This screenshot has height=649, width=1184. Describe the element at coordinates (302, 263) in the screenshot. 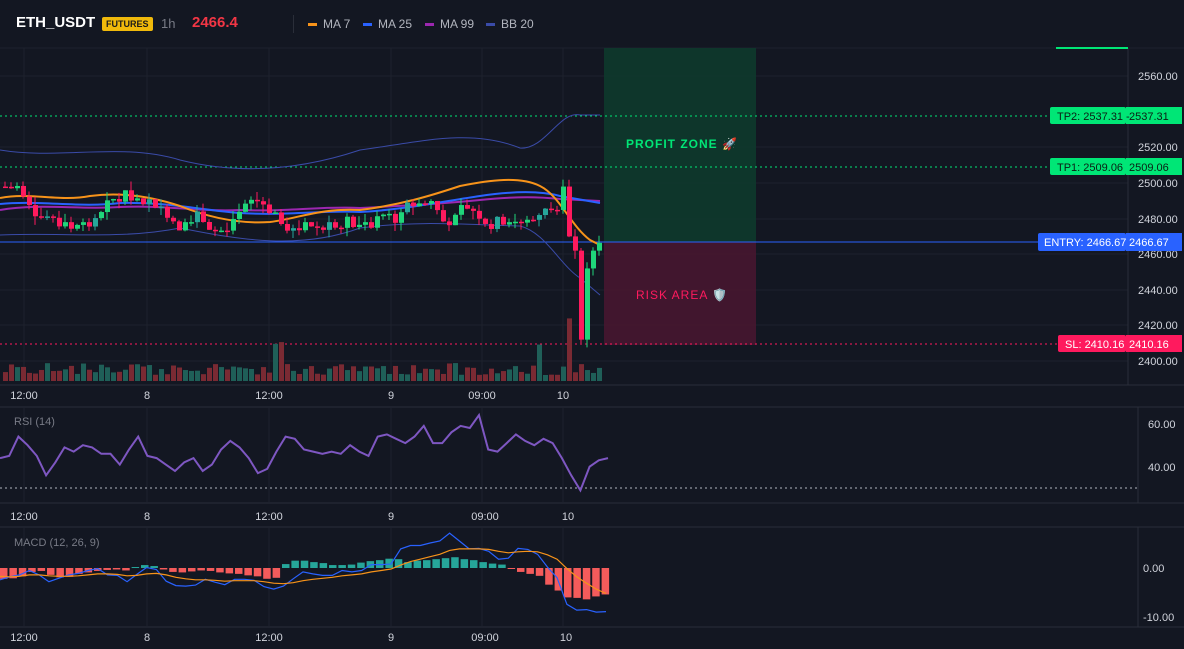

I see `candlestick-series` at that location.